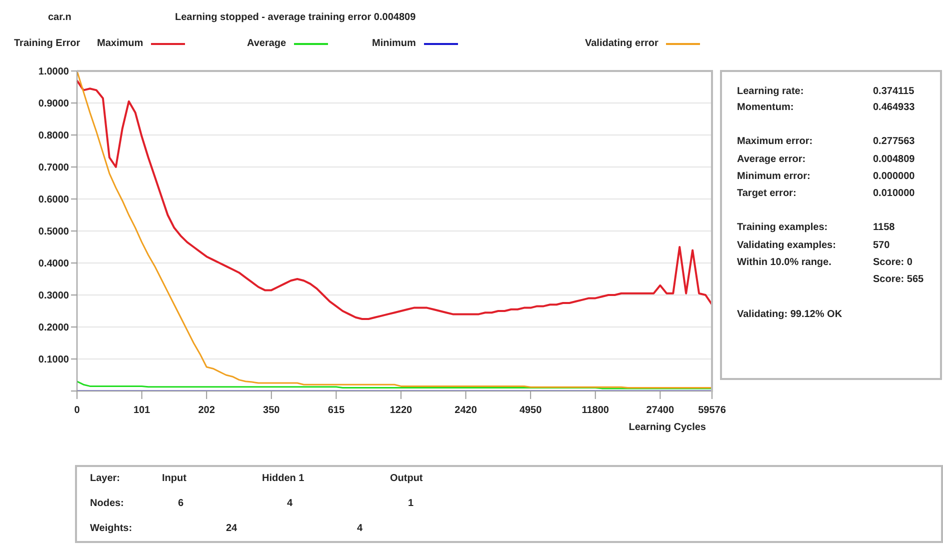  Describe the element at coordinates (466, 410) in the screenshot. I see `x-tick-label: 2420` at that location.